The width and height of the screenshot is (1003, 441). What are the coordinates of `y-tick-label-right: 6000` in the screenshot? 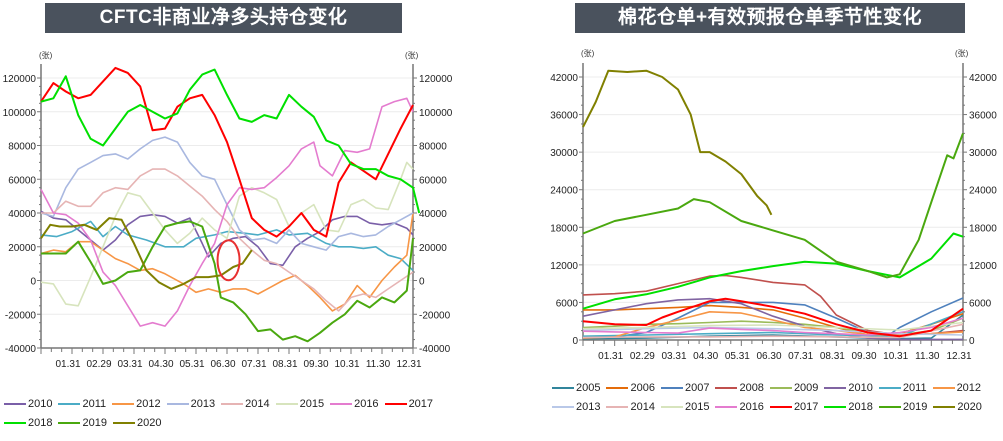 It's located at (980, 303).